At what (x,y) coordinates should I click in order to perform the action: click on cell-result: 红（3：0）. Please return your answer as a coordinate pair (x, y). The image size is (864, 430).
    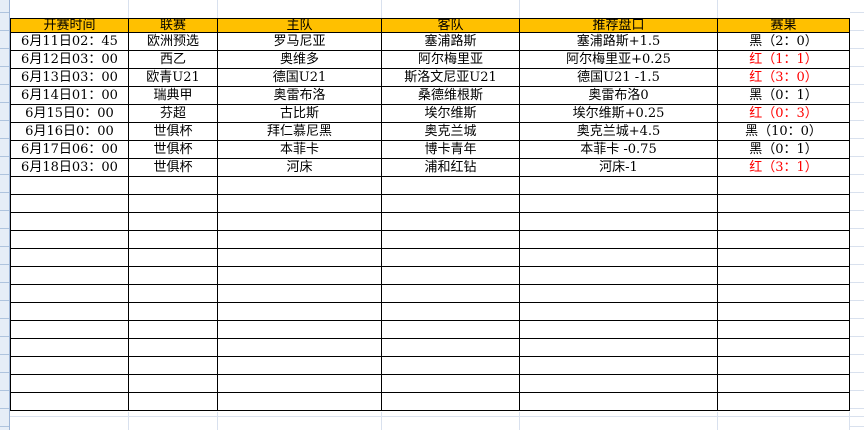
    Looking at the image, I should click on (783, 77).